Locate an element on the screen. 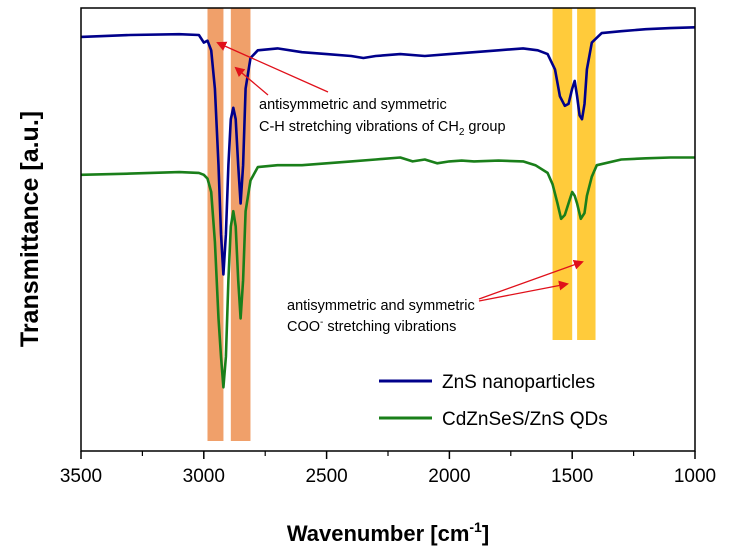  annotation-ch-line2: C-H stretching vibrations of CH2 group is located at coordinates (382, 128).